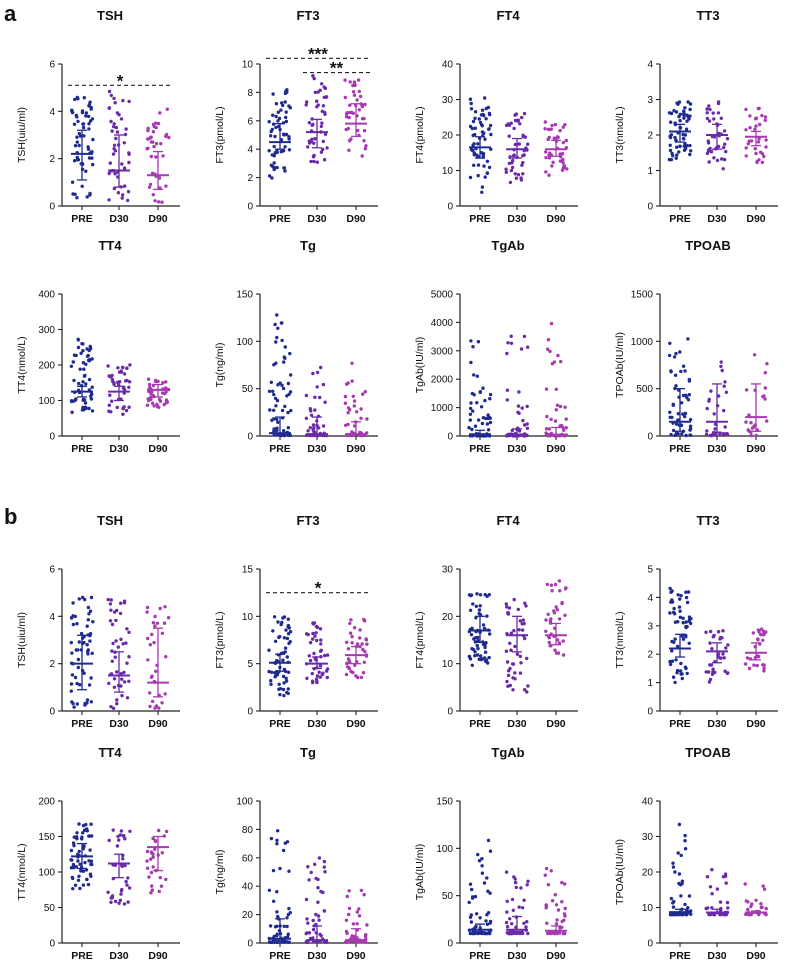 This screenshot has height=969, width=800. What do you see at coordinates (650, 626) in the screenshot?
I see `y-tick-label: 3` at bounding box center [650, 626].